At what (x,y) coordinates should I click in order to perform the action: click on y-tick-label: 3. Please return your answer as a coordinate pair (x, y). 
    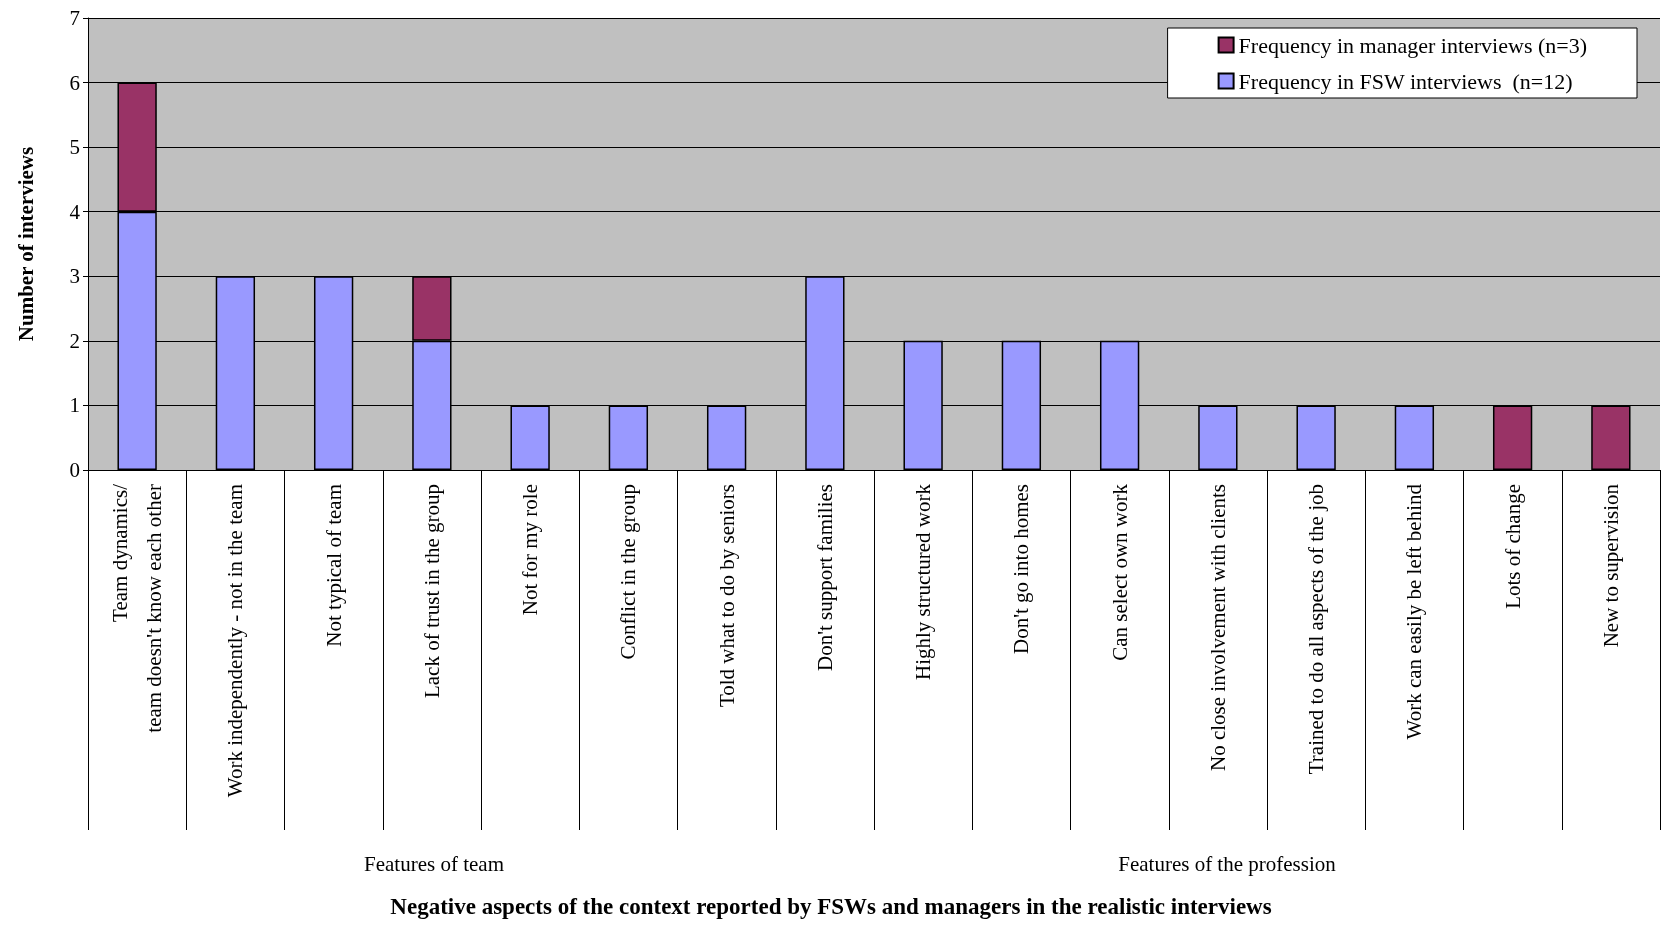
    Looking at the image, I should click on (74, 276).